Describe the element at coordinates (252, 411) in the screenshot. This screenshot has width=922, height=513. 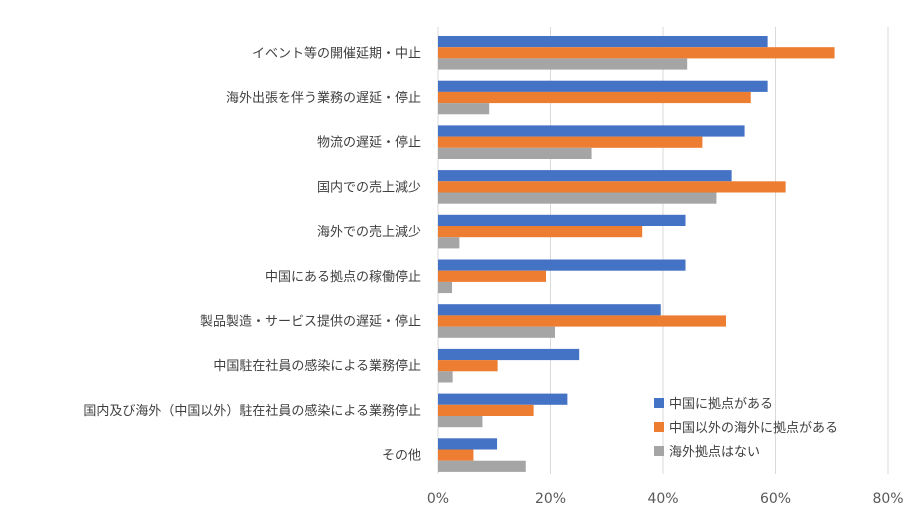
I see `category-label: 国内及び海外（中国以外）駐在社員の感染による業務停止` at that location.